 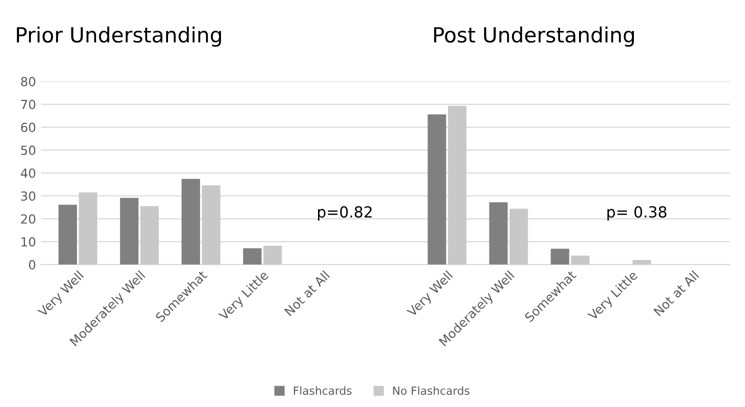 I want to click on y-tick-label: 50, so click(x=28, y=151).